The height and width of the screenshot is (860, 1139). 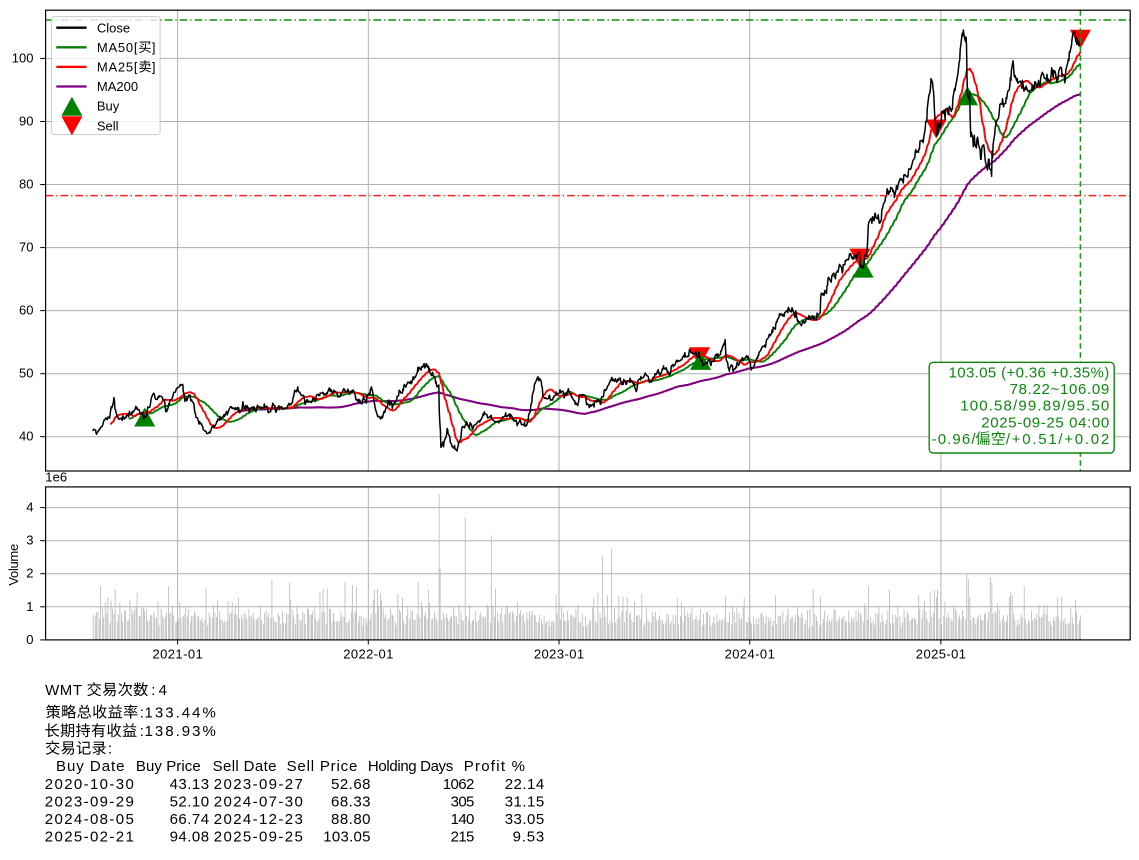 I want to click on svg-text: 2024-07-30, so click(x=258, y=801).